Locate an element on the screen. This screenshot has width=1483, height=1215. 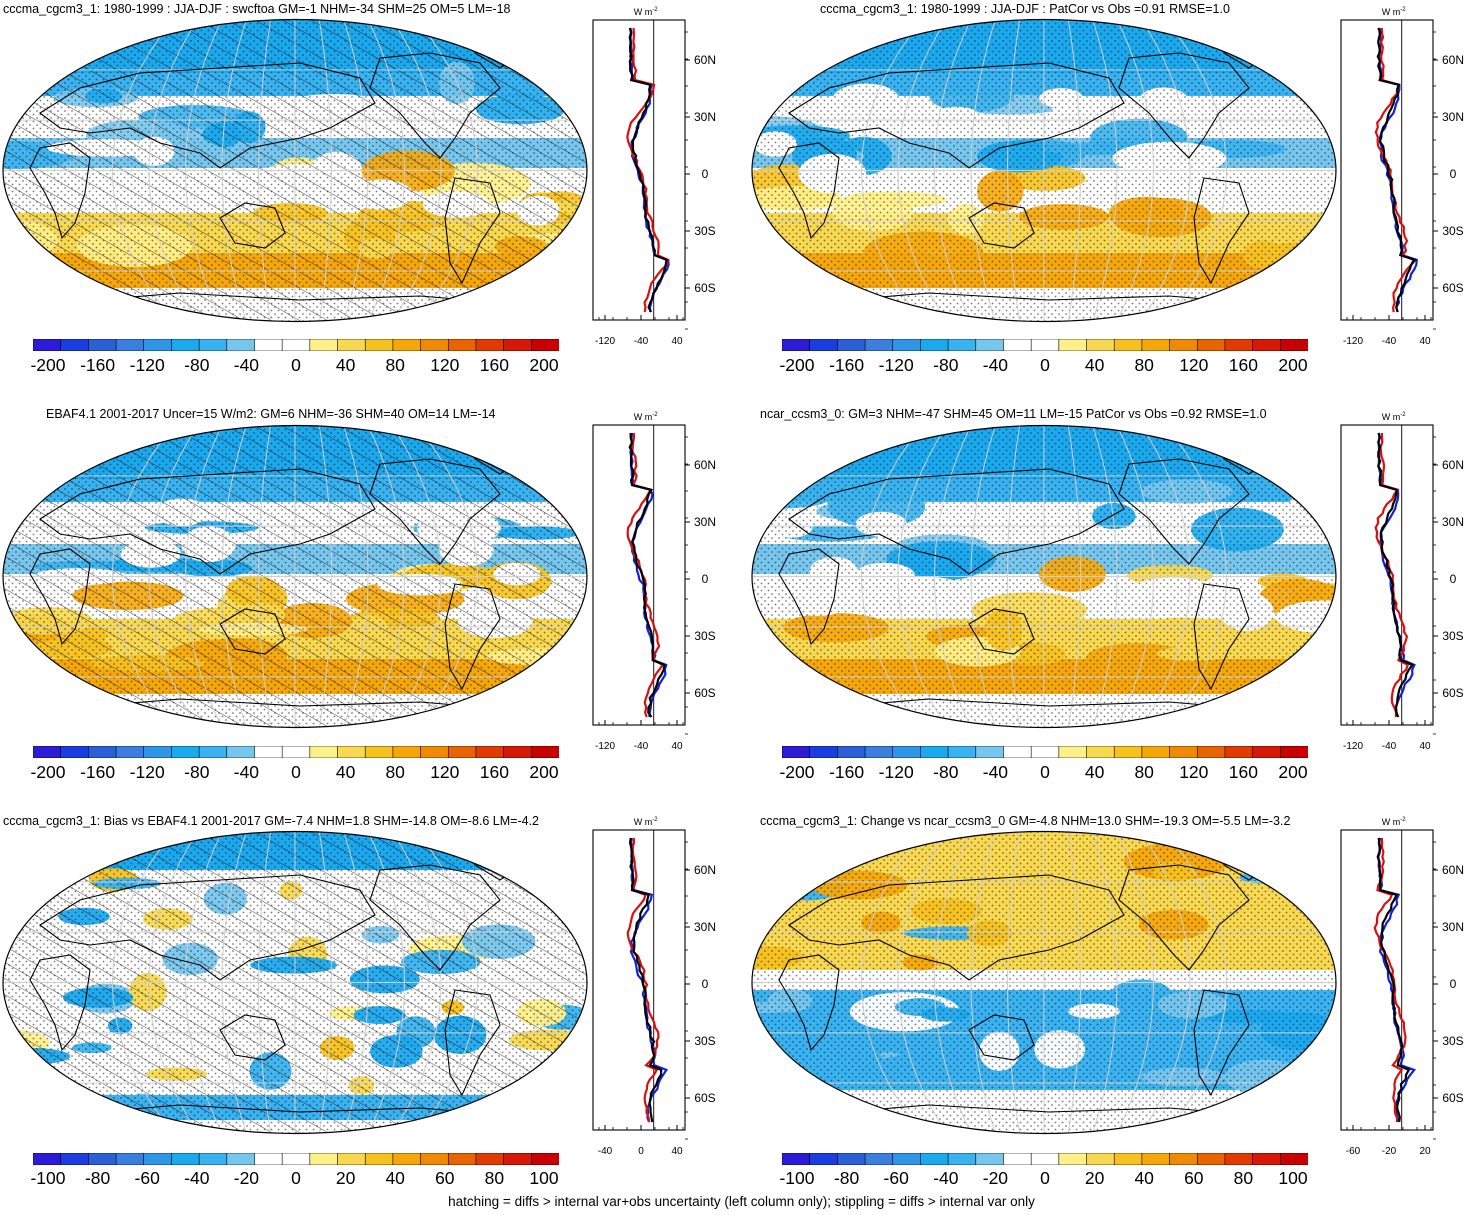
colorbar-tick-label: 80 is located at coordinates (395, 365).